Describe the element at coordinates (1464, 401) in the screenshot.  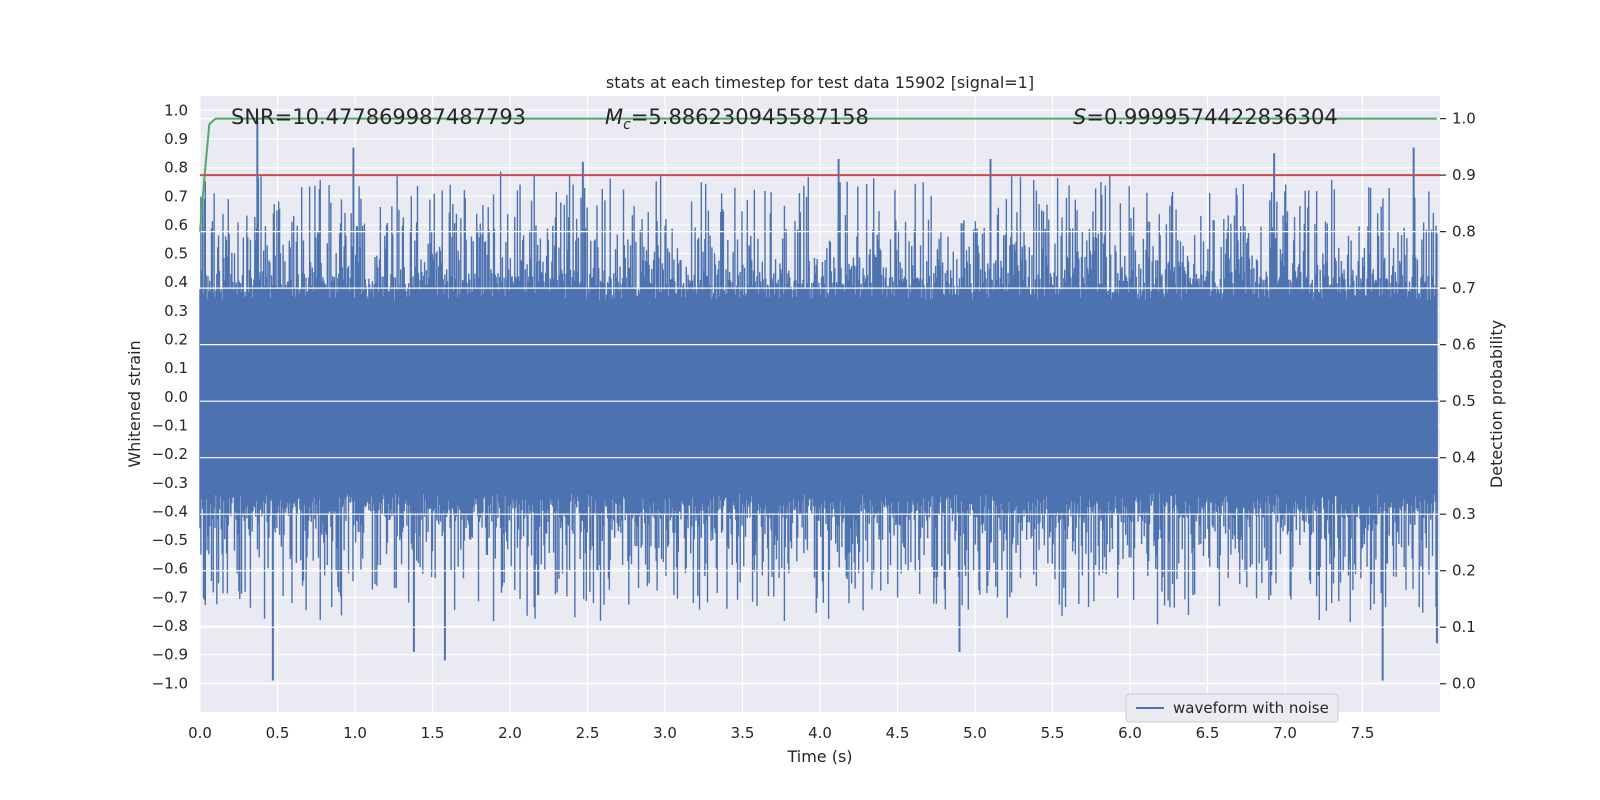
I see `right-tick-label: 0.5` at that location.